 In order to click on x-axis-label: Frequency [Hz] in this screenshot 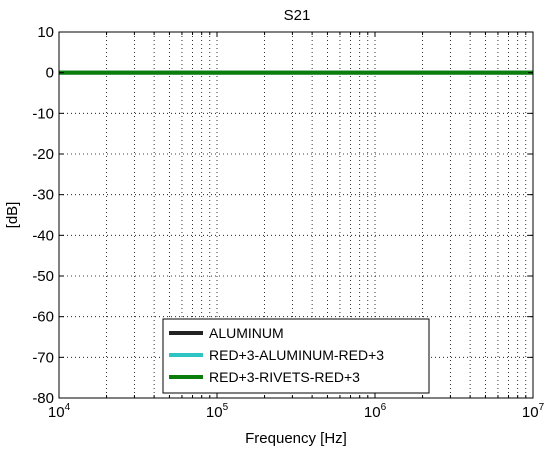, I will do `click(296, 438)`.